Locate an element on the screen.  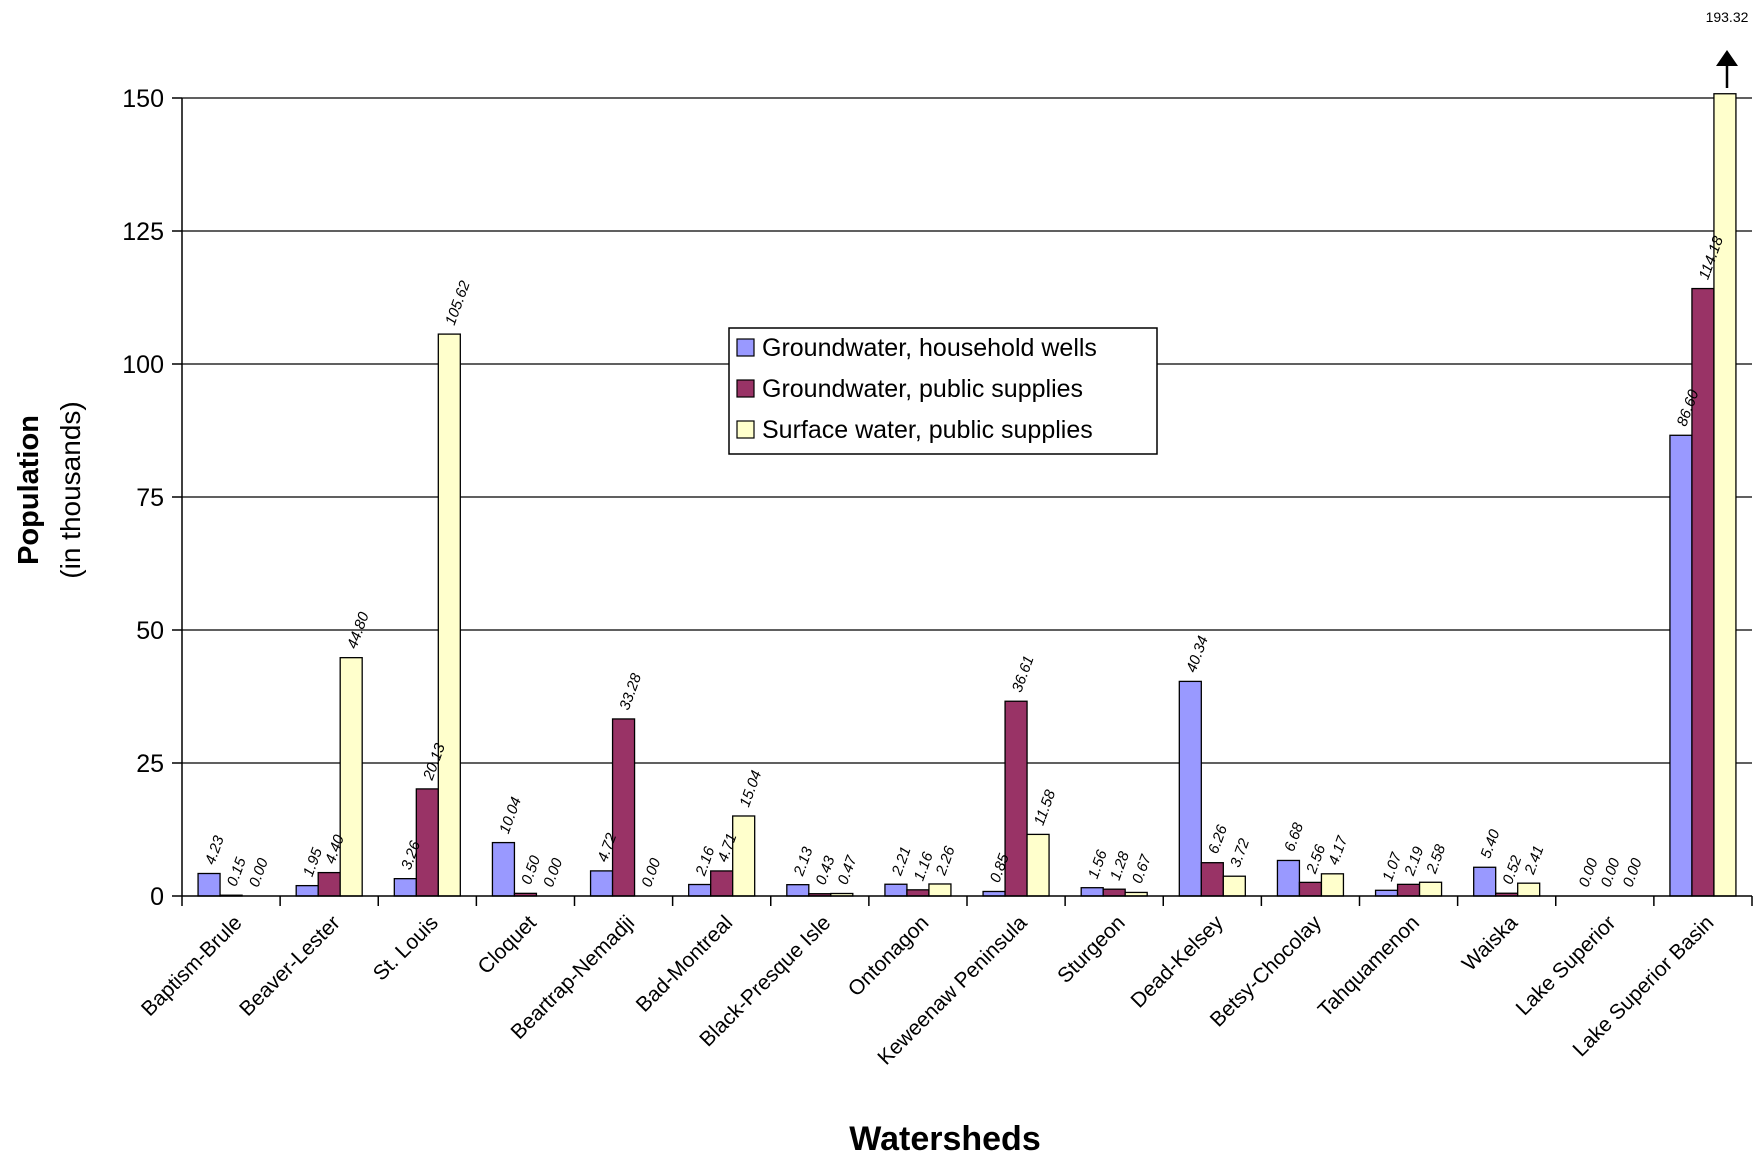
data-label: 2.58 is located at coordinates (1436, 859).